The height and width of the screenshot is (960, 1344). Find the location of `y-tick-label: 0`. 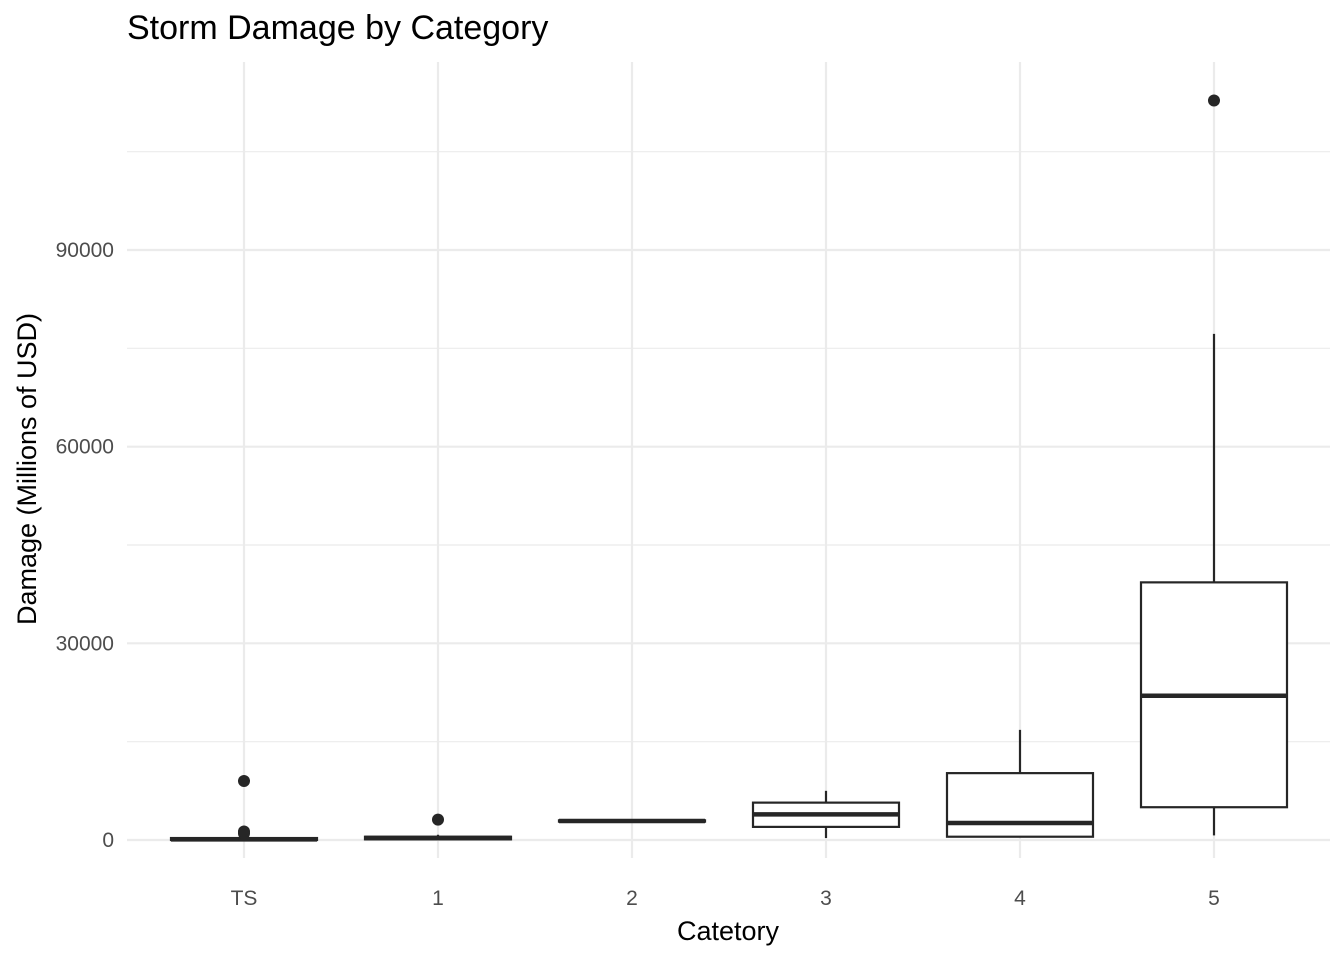

y-tick-label: 0 is located at coordinates (108, 840).